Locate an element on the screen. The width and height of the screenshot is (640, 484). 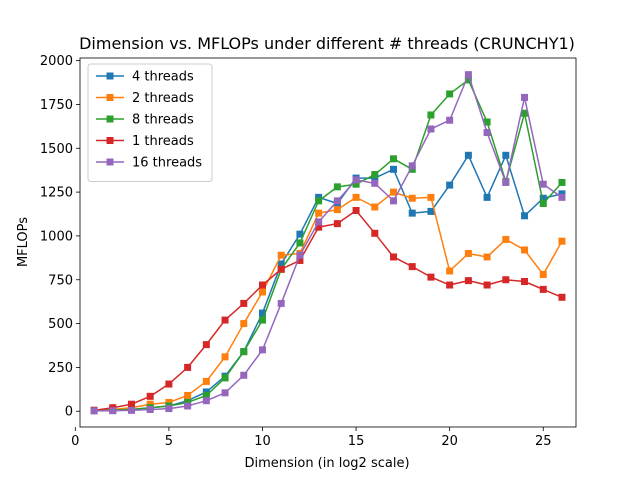
y-tick-label: 500 is located at coordinates (60, 324).